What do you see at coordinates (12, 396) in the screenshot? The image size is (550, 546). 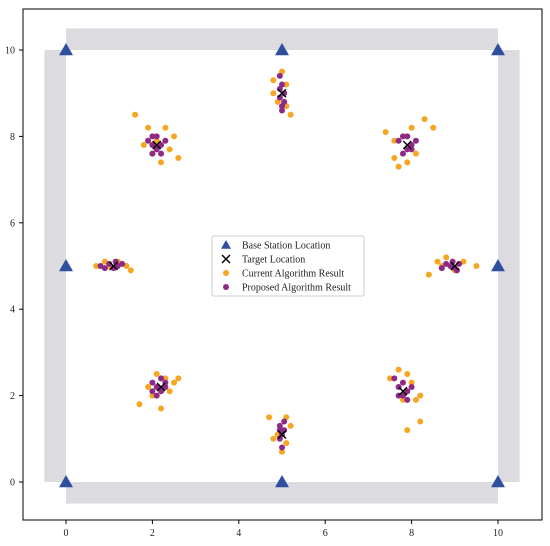 I see `y-tick-label-1: 2` at bounding box center [12, 396].